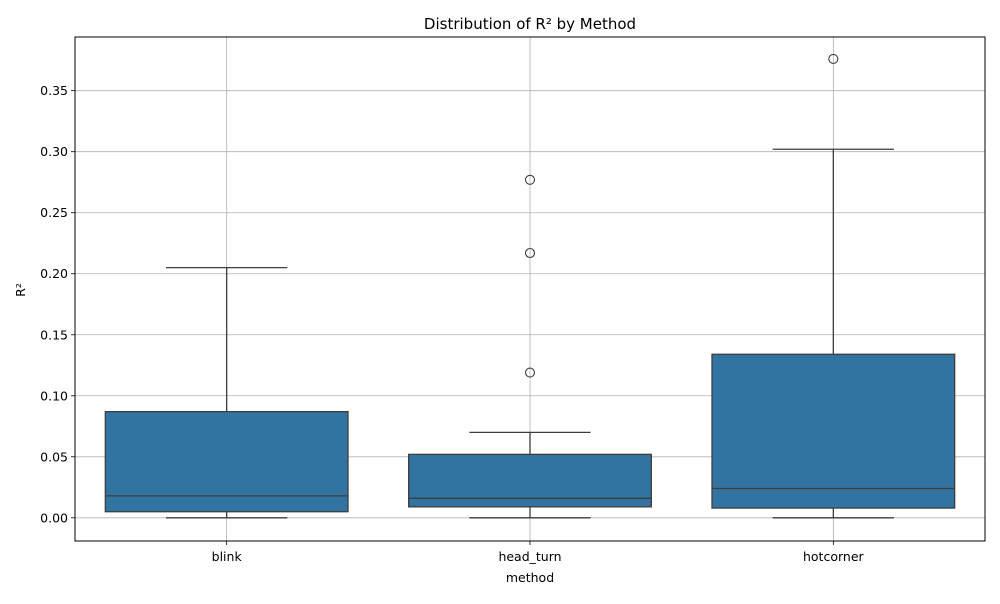 The image size is (1000, 604). I want to click on y-tick-label: 0.25, so click(54, 212).